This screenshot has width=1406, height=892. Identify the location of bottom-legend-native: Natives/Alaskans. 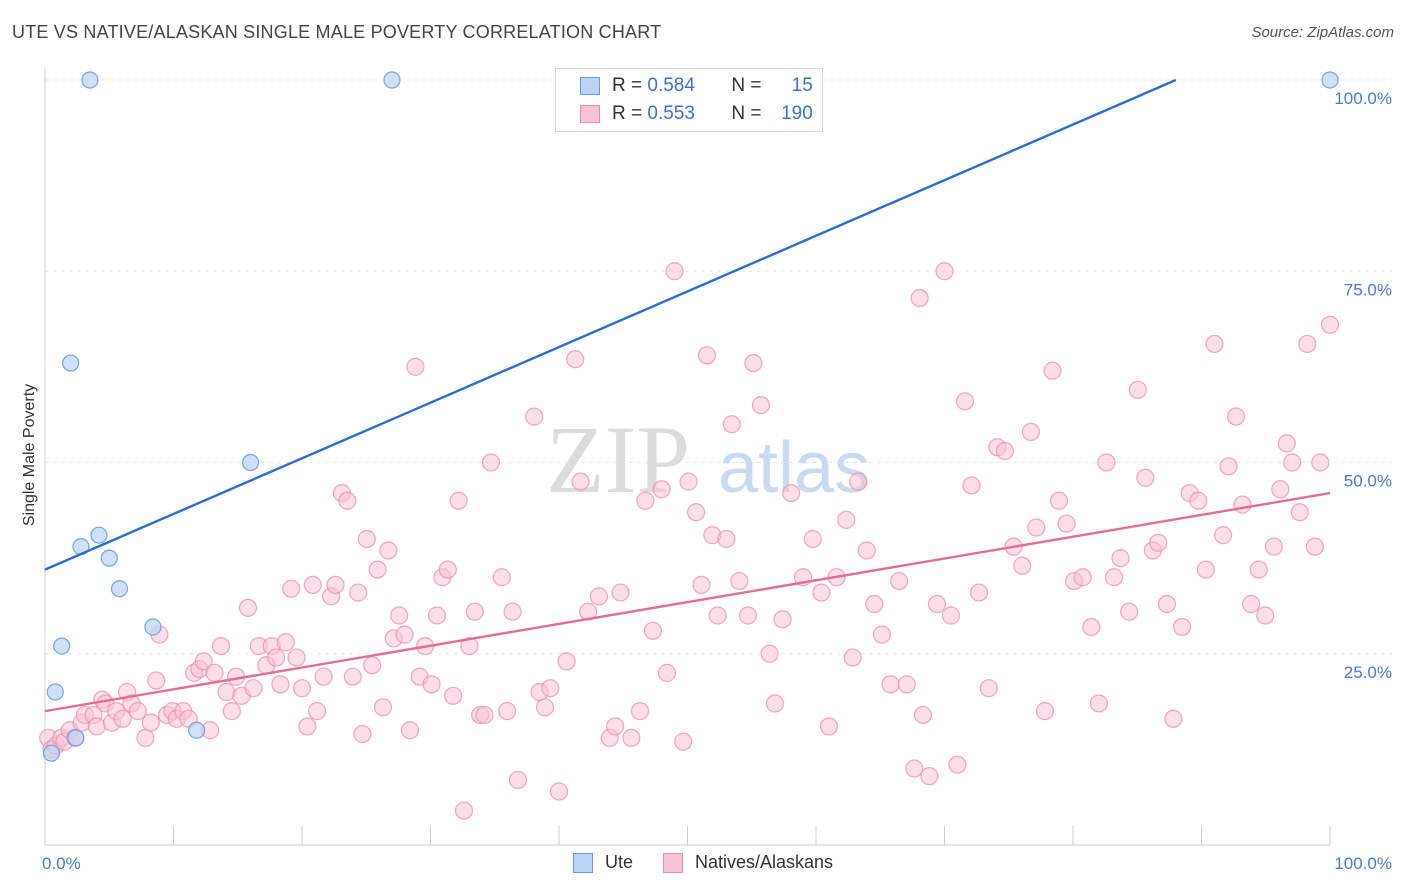
(748, 862).